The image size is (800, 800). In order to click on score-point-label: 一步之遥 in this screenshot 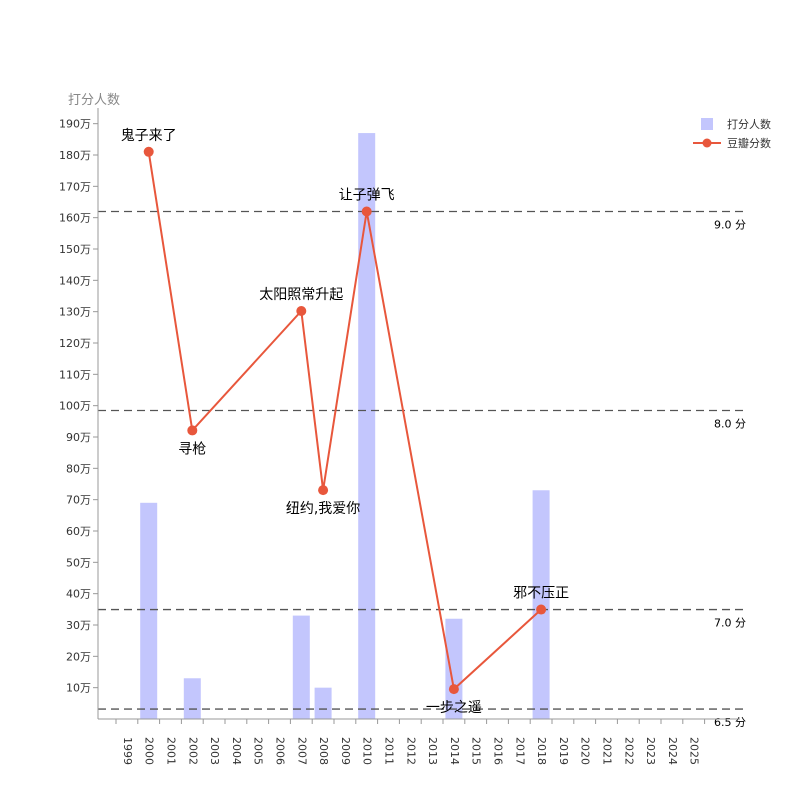, I will do `click(454, 708)`.